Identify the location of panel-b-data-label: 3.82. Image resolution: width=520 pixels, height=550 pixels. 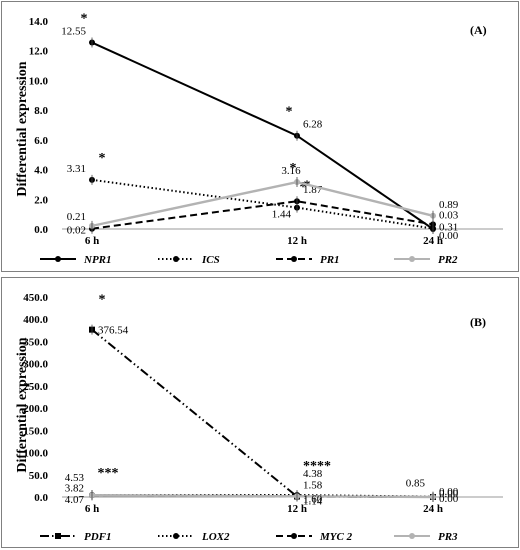
(74, 488).